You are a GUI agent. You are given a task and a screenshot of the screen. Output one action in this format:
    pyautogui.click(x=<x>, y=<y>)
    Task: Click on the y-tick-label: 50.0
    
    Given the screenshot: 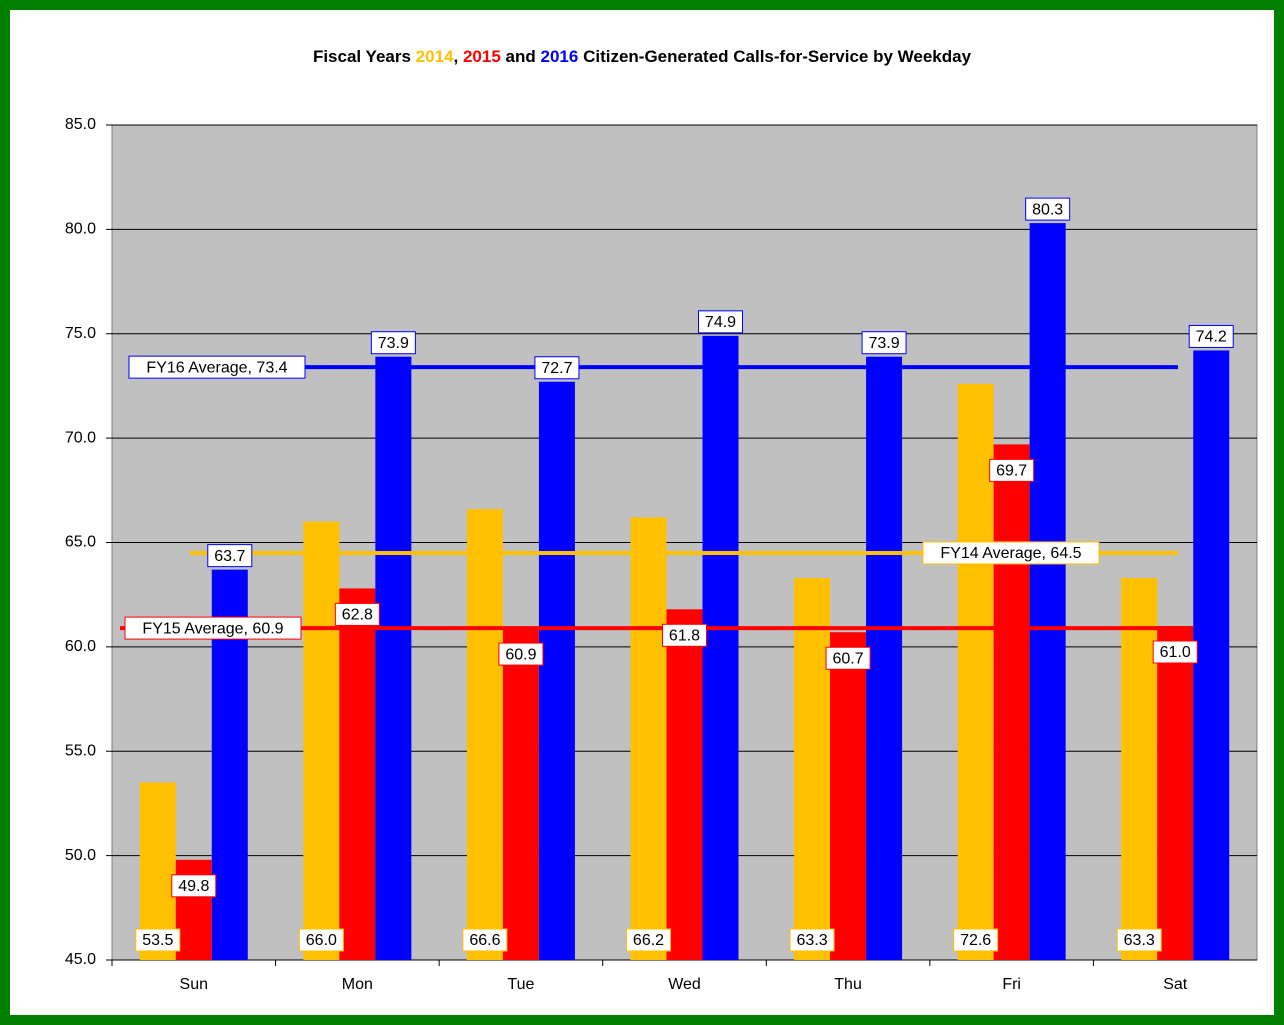 What is the action you would take?
    pyautogui.click(x=80, y=855)
    